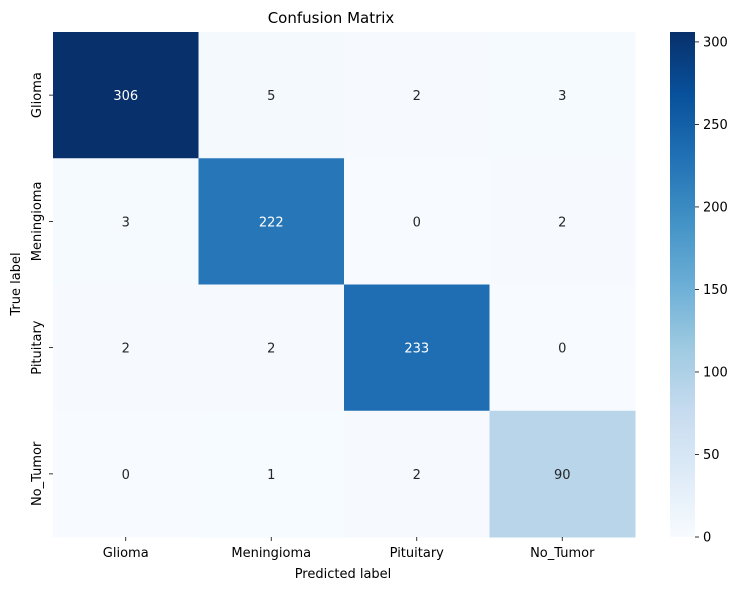  Describe the element at coordinates (715, 207) in the screenshot. I see `colorbar-tick-label: 200` at that location.